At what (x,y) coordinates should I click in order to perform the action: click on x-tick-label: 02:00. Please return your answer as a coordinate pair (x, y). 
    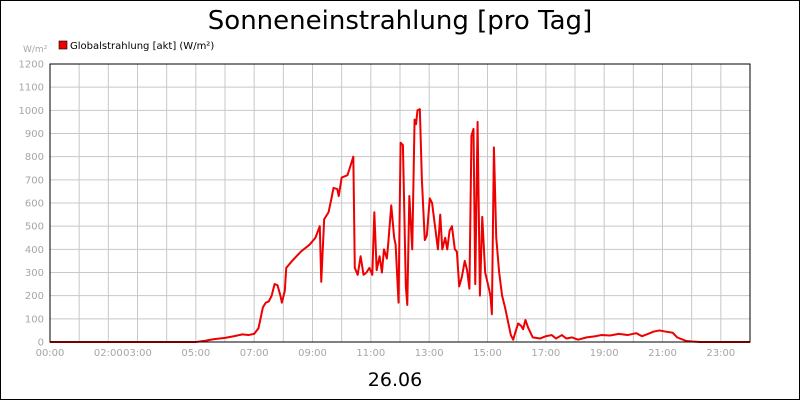
    Looking at the image, I should click on (108, 353).